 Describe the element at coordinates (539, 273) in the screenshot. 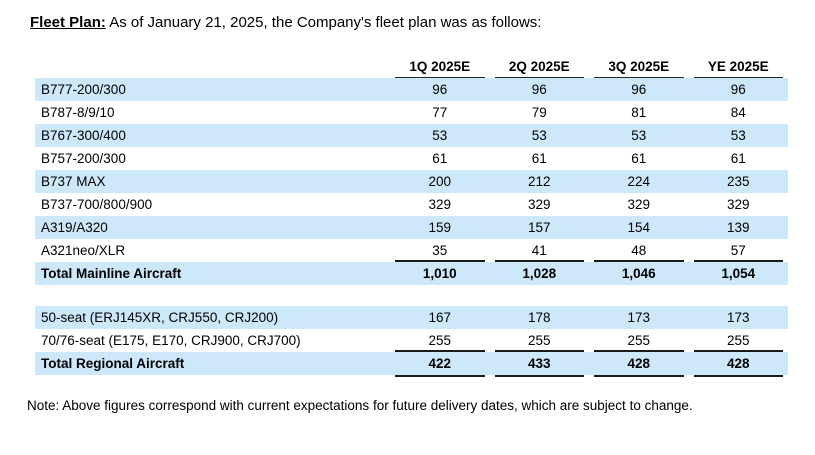

I see `total-value-cell: 1,028` at that location.